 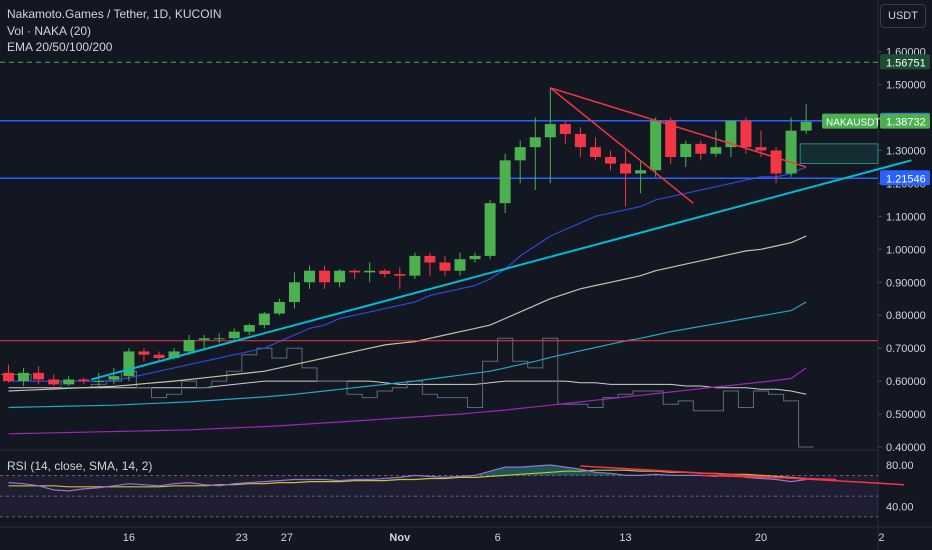 I want to click on rsi-sma-line, so click(x=407, y=478).